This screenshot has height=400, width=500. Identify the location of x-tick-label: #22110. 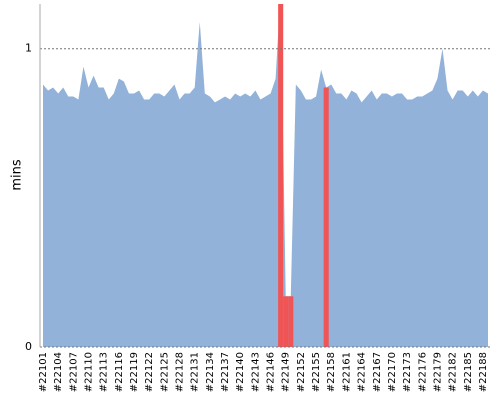
(89, 372).